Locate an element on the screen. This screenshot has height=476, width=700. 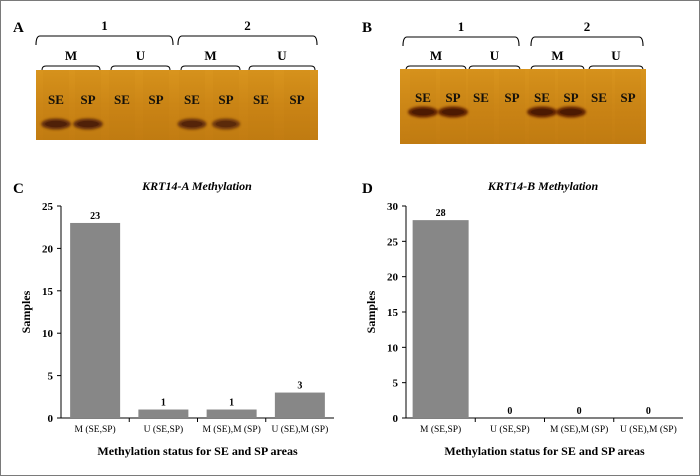
y-tick-label: 15 is located at coordinates (48, 292).